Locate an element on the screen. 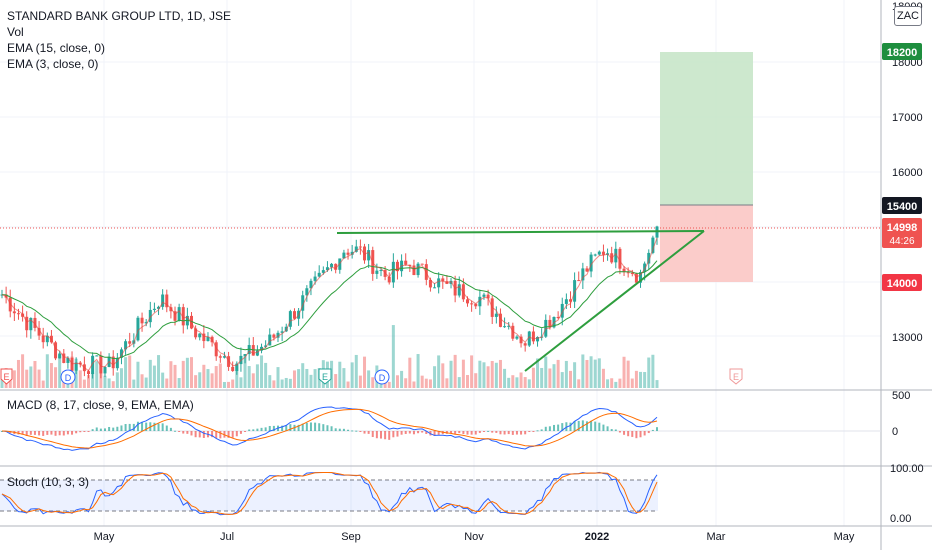 The image size is (932, 550). legend-volume: Vol is located at coordinates (15, 32).